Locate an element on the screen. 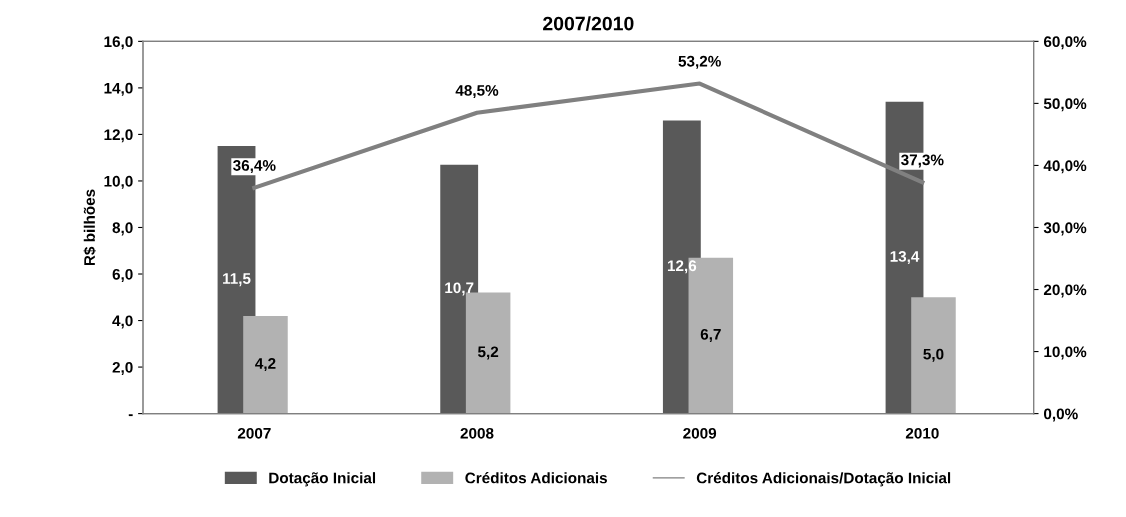 Image resolution: width=1126 pixels, height=517 pixels. data-label: 6,7 is located at coordinates (710, 335).